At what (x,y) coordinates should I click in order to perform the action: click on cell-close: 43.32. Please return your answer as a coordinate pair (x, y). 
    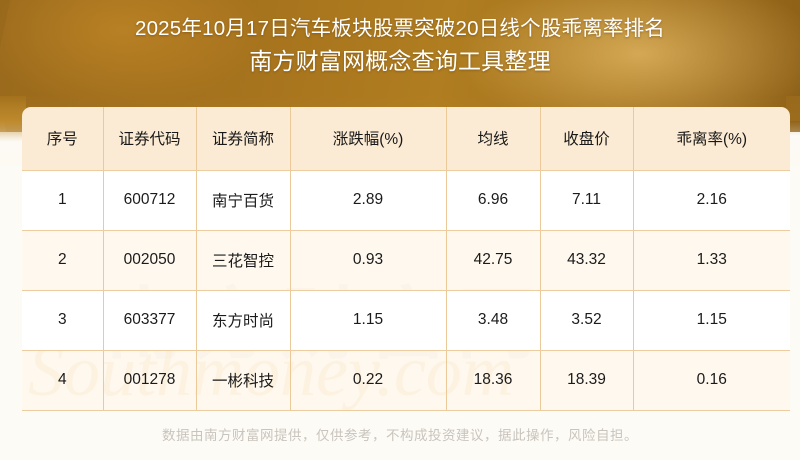
    Looking at the image, I should click on (587, 260).